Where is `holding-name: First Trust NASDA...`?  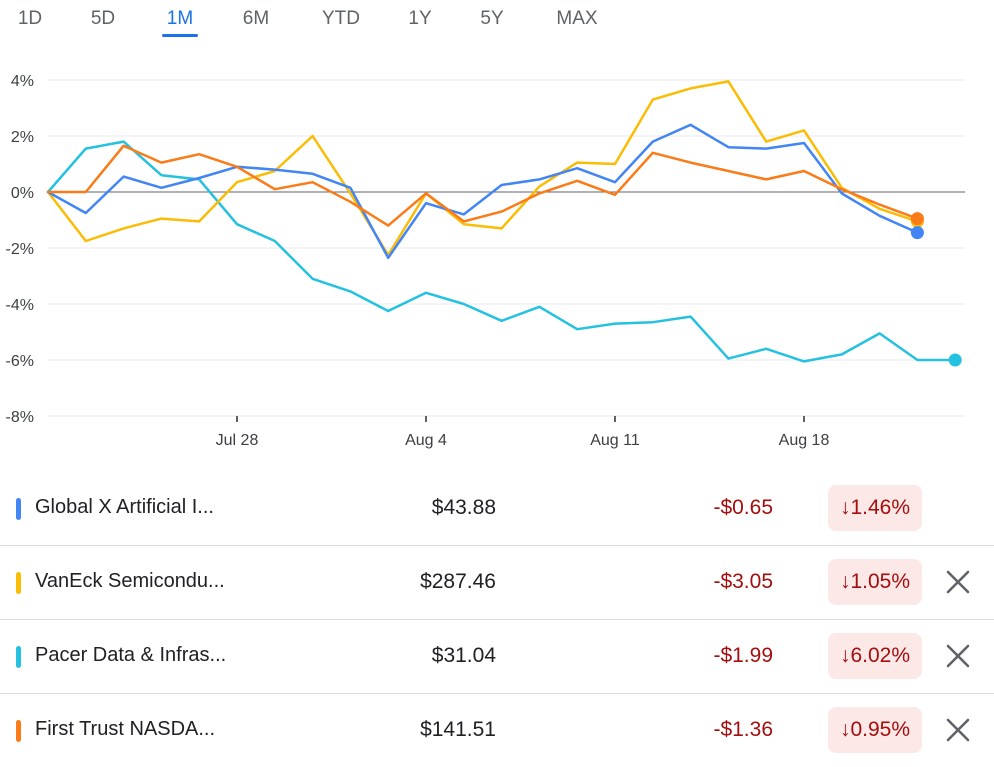 holding-name: First Trust NASDA... is located at coordinates (125, 729).